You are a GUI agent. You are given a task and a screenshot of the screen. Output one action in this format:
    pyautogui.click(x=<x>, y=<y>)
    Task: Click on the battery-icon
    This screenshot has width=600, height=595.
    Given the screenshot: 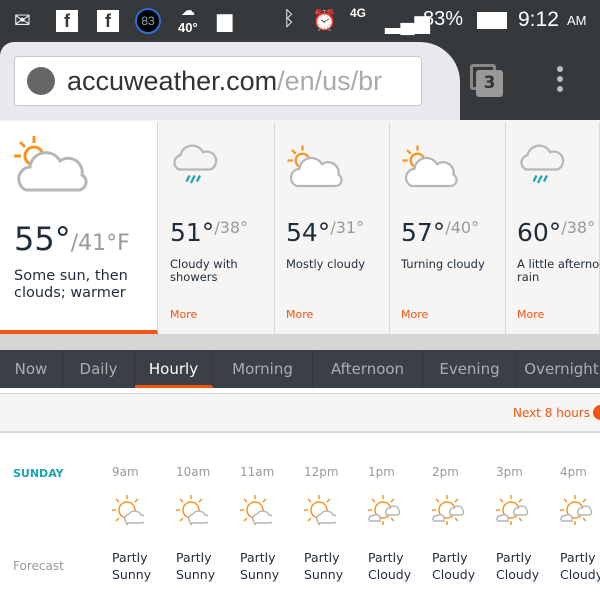 What is the action you would take?
    pyautogui.click(x=492, y=20)
    